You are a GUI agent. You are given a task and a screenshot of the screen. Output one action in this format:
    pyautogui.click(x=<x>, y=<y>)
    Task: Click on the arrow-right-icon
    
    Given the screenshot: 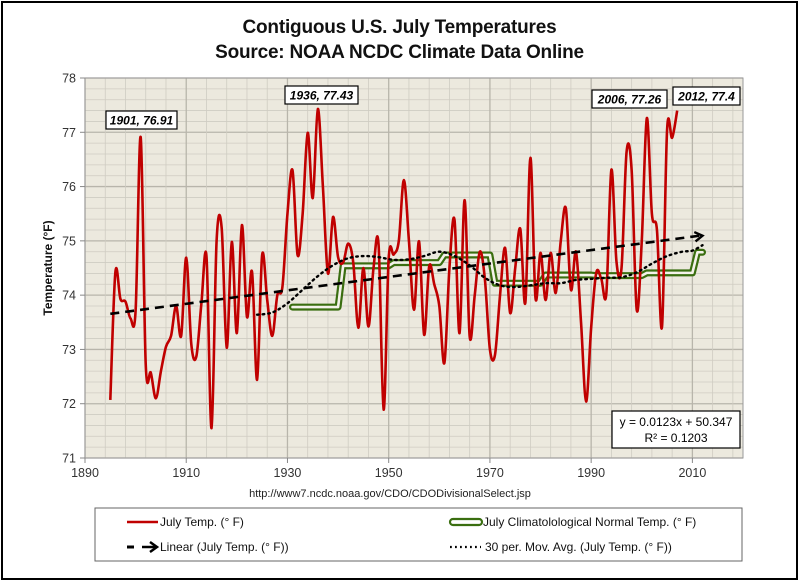 What is the action you would take?
    pyautogui.click(x=154, y=547)
    